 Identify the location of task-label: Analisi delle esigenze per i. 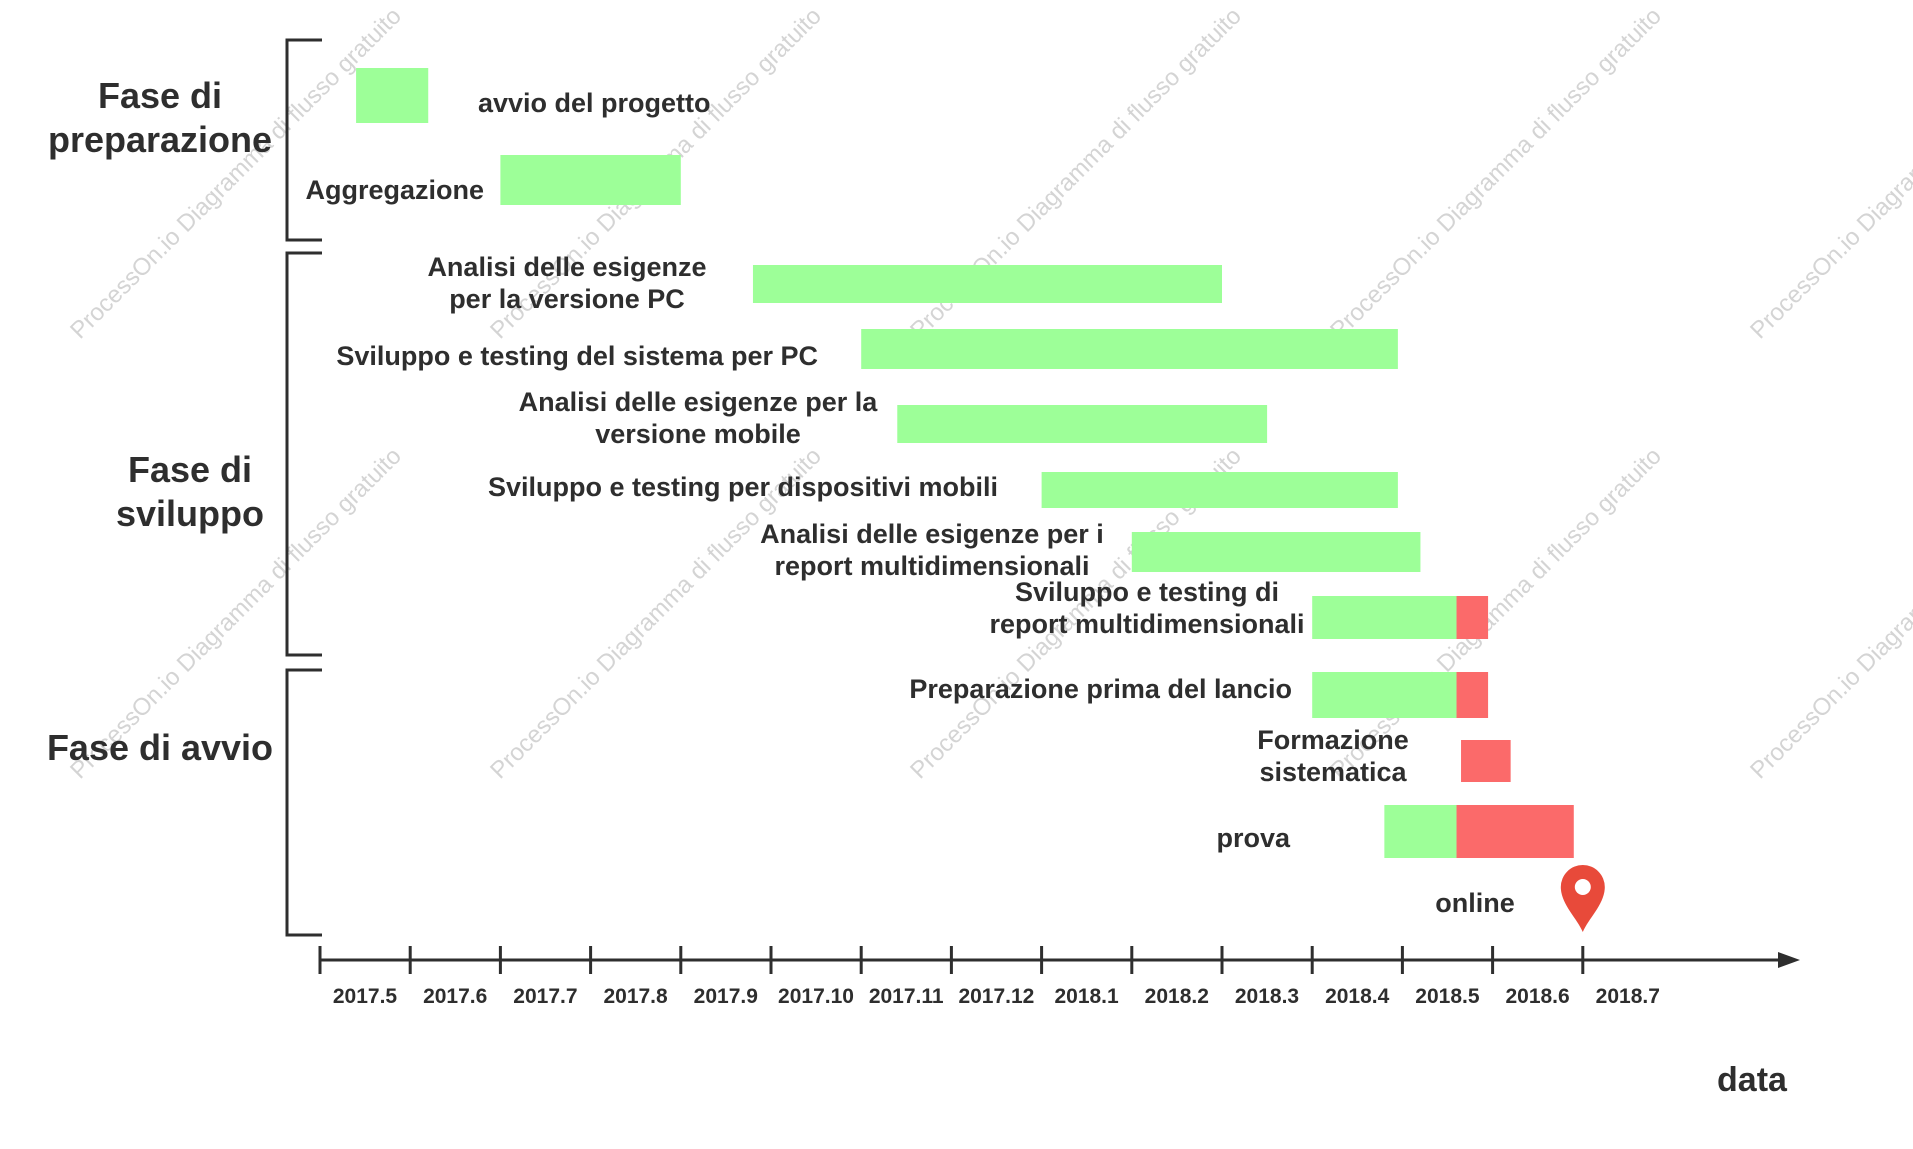
(932, 534).